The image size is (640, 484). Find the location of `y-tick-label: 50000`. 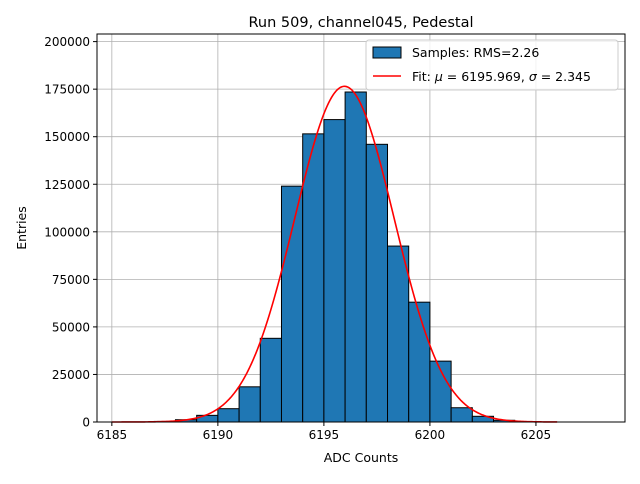

y-tick-label: 50000 is located at coordinates (71, 327).